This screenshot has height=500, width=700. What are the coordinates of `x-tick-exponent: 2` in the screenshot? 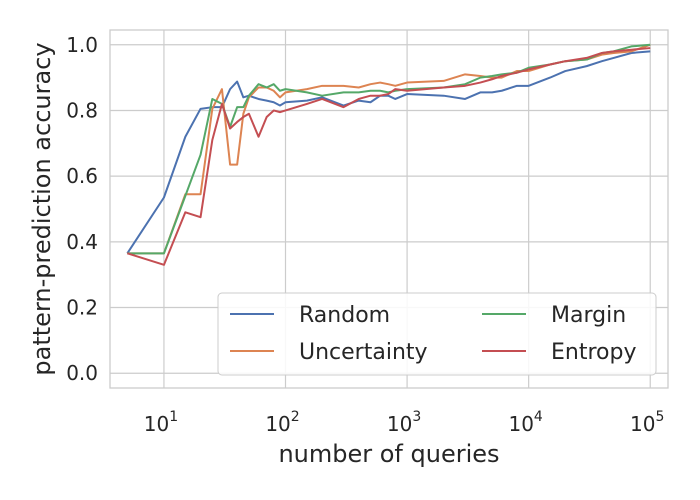 It's located at (295, 417).